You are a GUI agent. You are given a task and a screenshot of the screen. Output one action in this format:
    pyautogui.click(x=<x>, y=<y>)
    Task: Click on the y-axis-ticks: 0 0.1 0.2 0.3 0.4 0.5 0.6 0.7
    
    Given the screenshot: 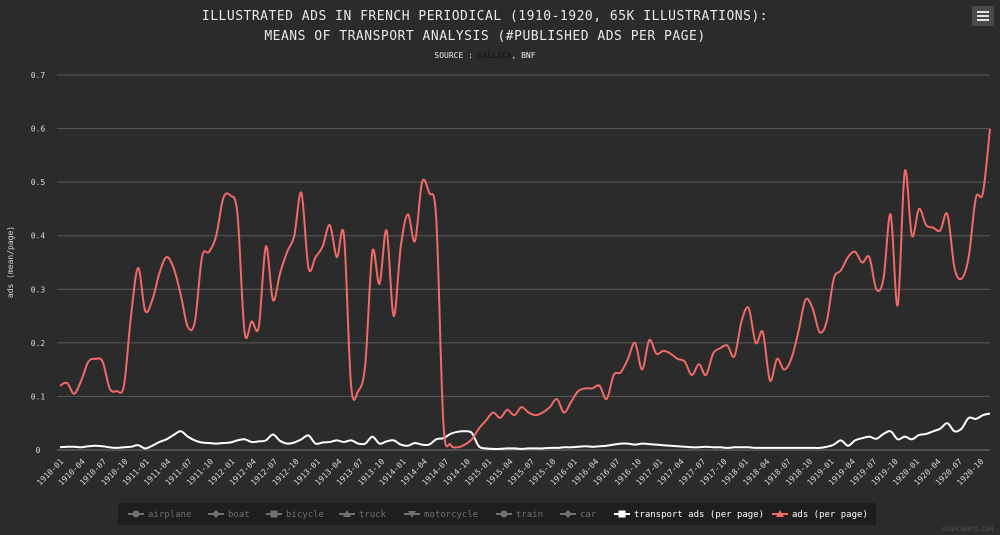 What is the action you would take?
    pyautogui.click(x=38, y=263)
    